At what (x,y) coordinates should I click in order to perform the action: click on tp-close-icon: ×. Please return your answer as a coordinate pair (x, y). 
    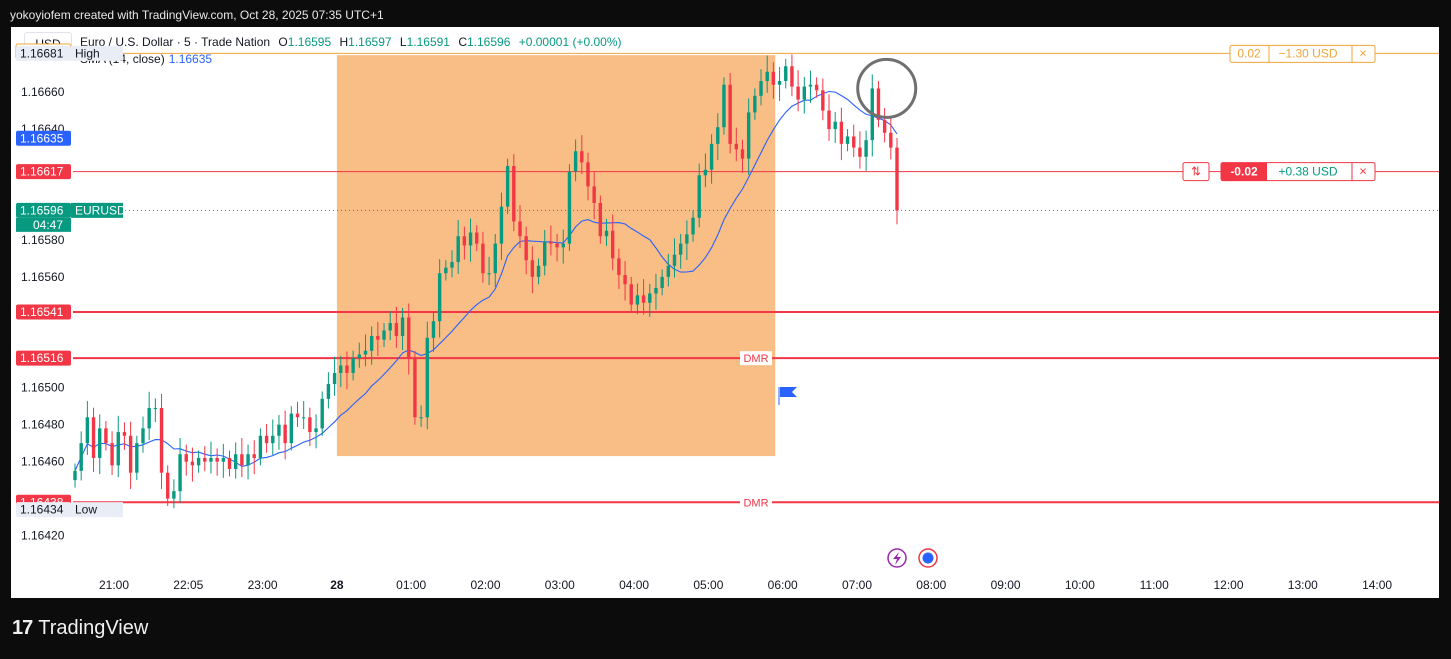
    Looking at the image, I should click on (1363, 52).